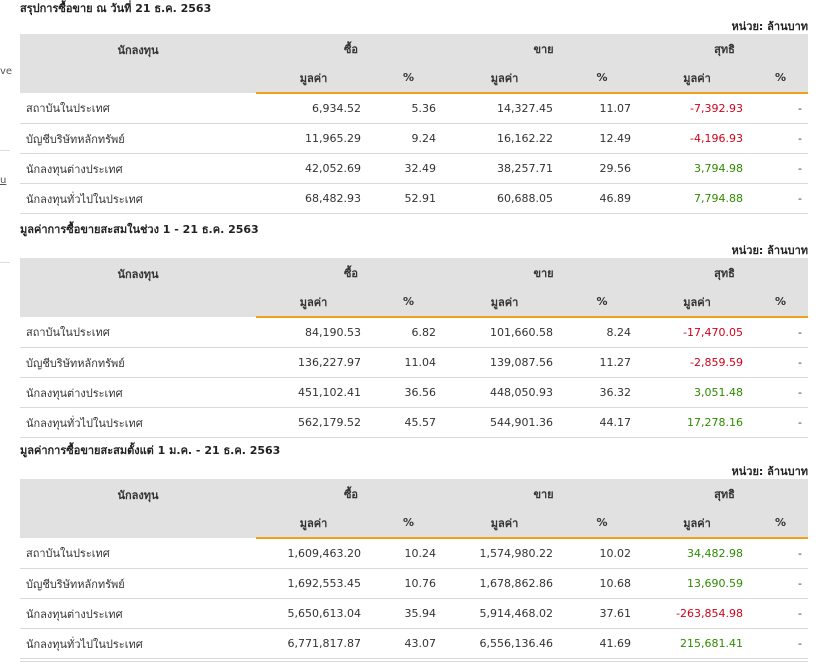 This screenshot has height=666, width=819. Describe the element at coordinates (697, 613) in the screenshot. I see `net-value: -263,854.98` at that location.